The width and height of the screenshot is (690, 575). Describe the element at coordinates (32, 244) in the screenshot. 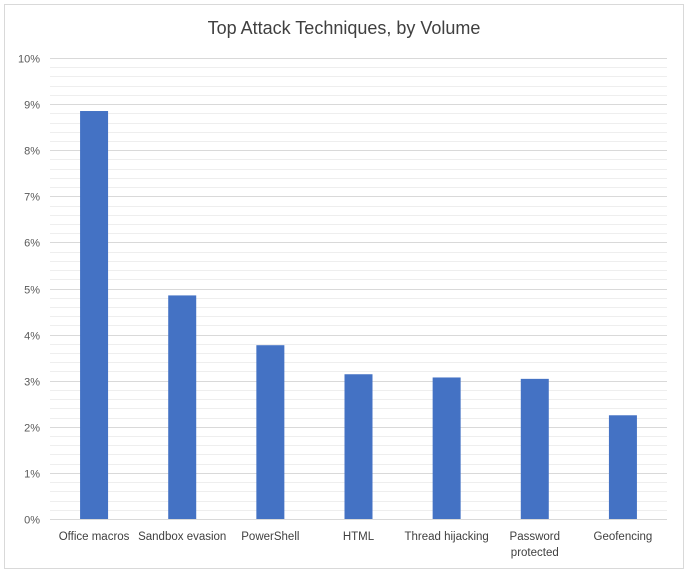

I see `y-tick-label: 6%` at that location.